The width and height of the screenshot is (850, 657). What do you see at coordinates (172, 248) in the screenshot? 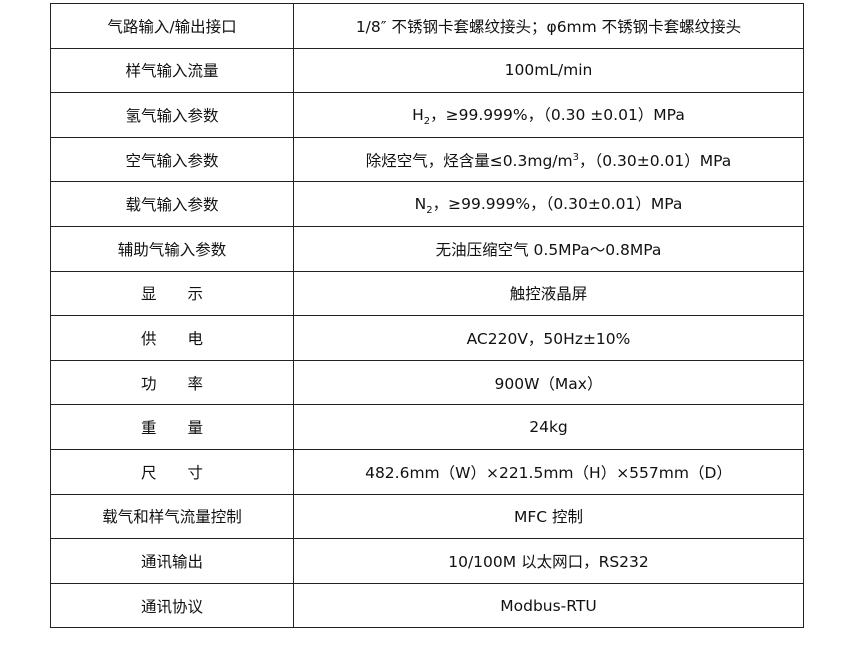
I see `param-name: 辅助气输入参数` at bounding box center [172, 248].